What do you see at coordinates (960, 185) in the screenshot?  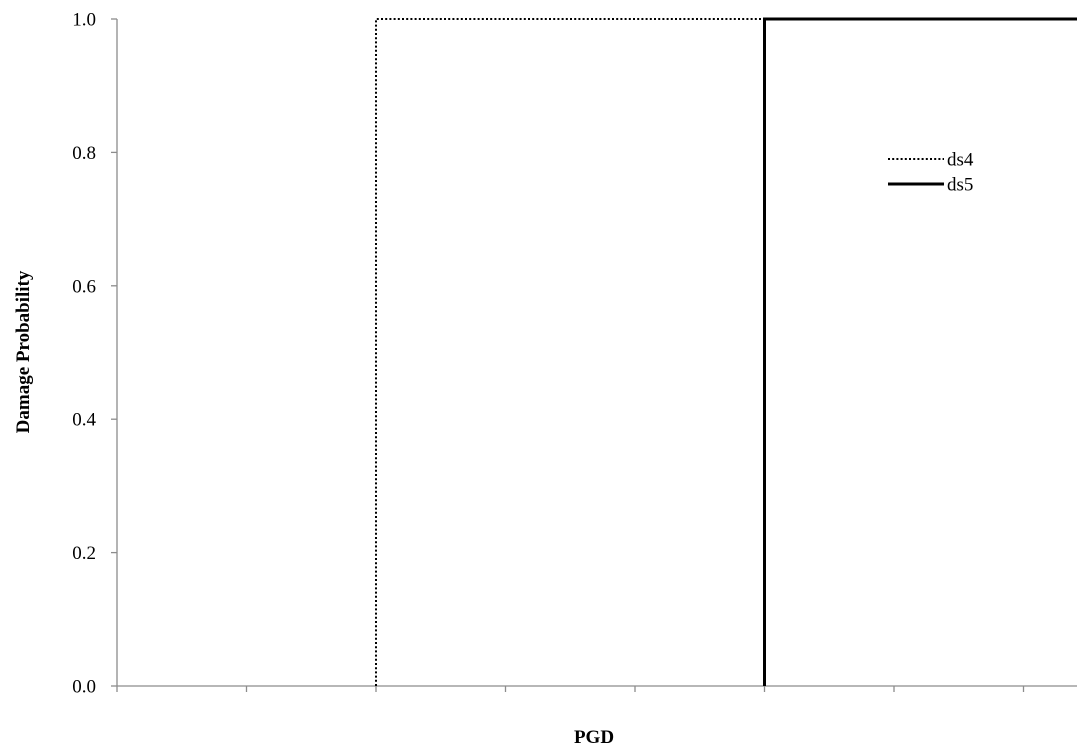 I see `legend-label-ds5: ds5` at bounding box center [960, 185].